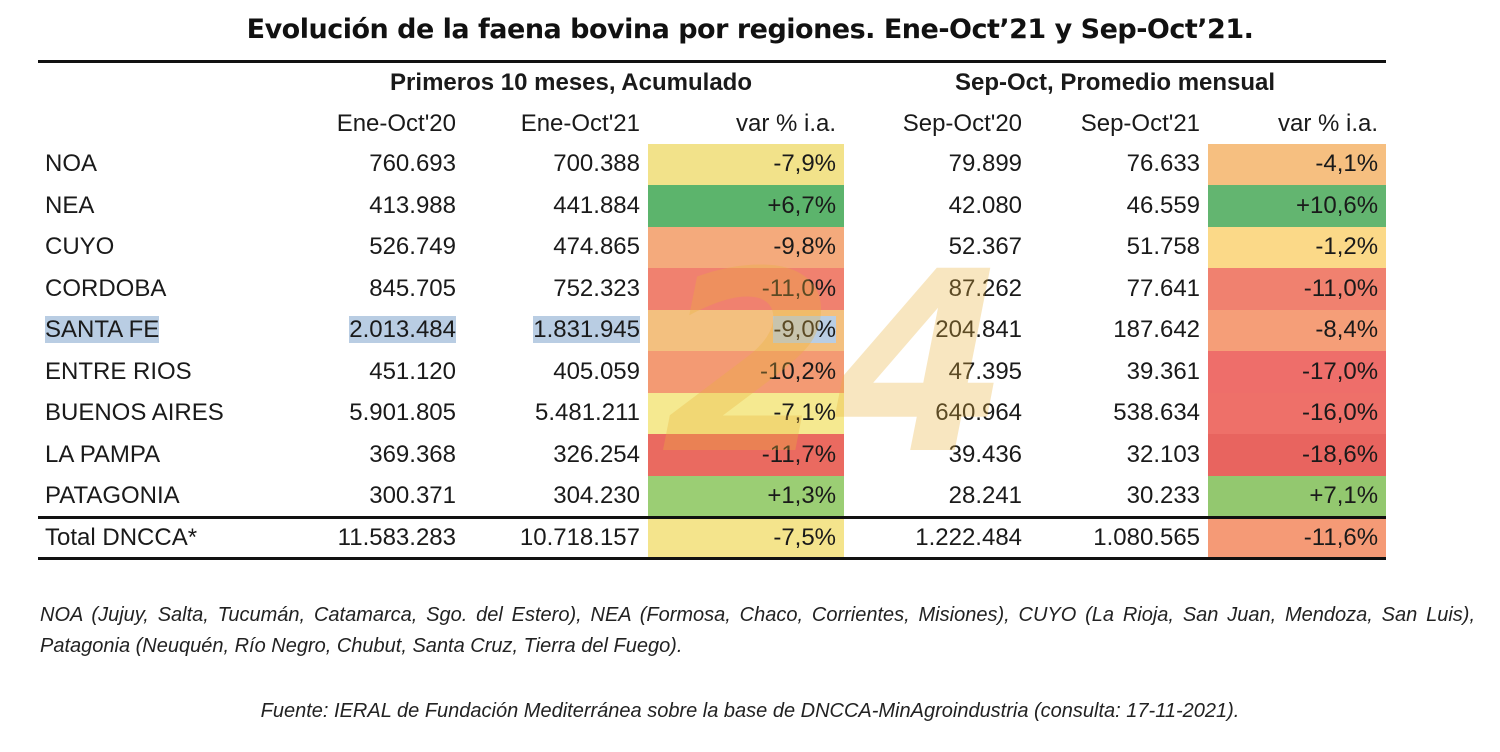 This screenshot has height=752, width=1500. What do you see at coordinates (586, 330) in the screenshot?
I see `cell-value: 1.831.945` at bounding box center [586, 330].